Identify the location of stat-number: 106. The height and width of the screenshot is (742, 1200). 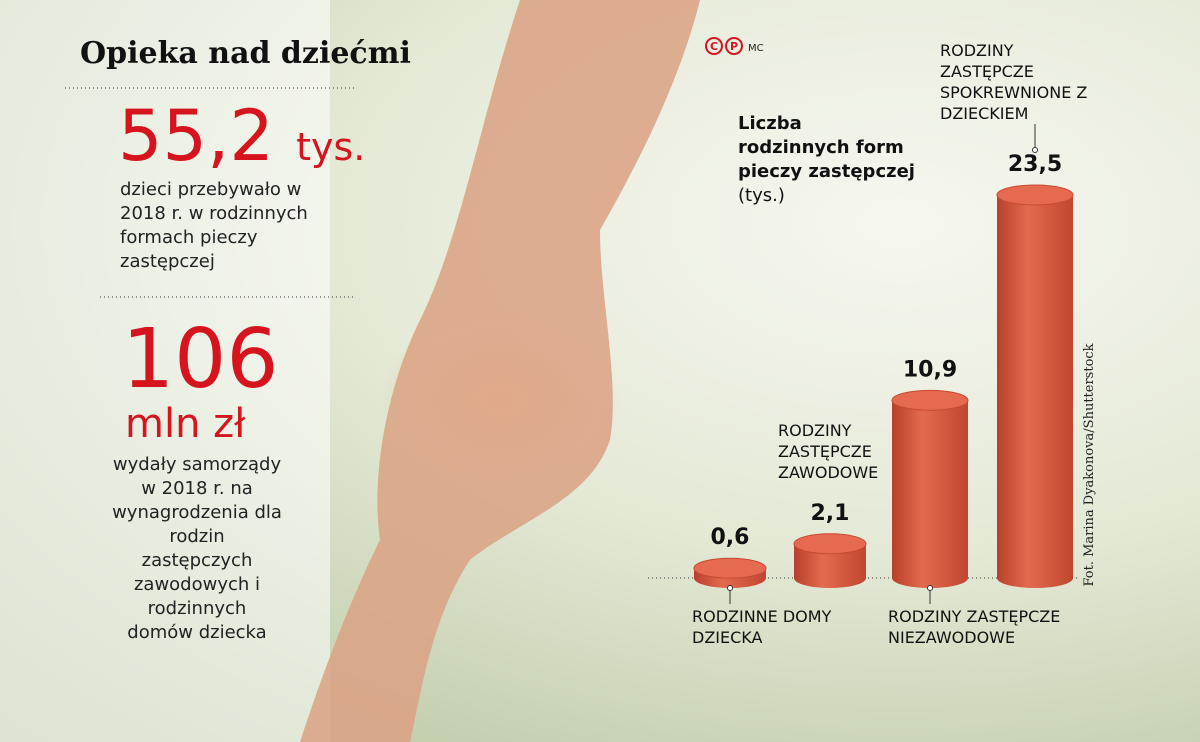
(200, 359).